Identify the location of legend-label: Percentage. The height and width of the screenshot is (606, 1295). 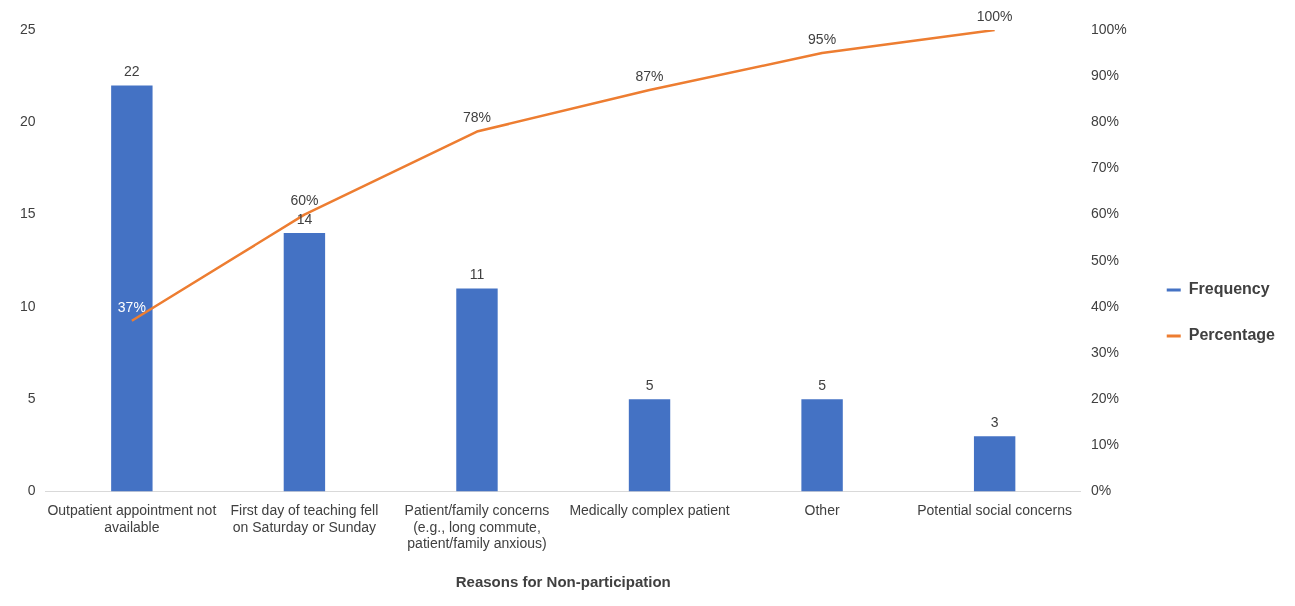
(1232, 335).